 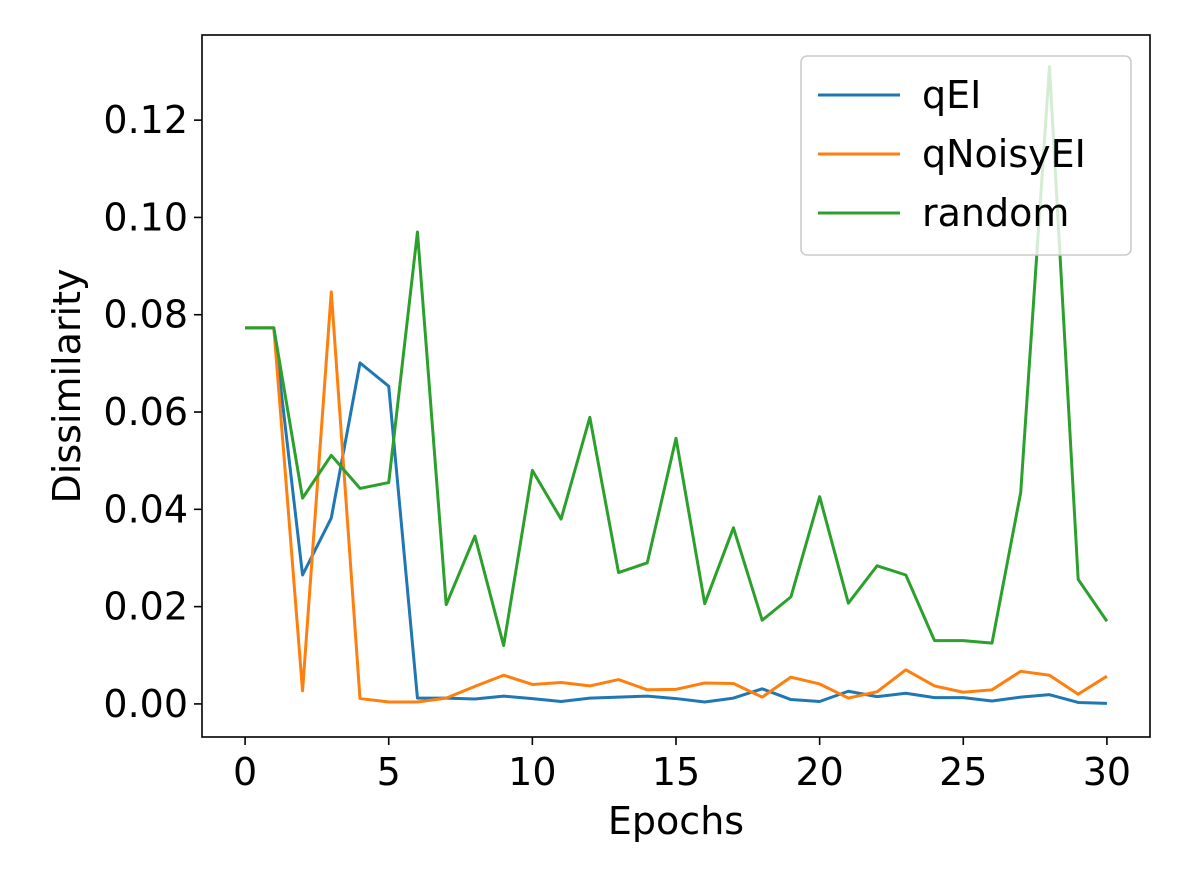 What do you see at coordinates (389, 772) in the screenshot?
I see `x-tick-label: 5` at bounding box center [389, 772].